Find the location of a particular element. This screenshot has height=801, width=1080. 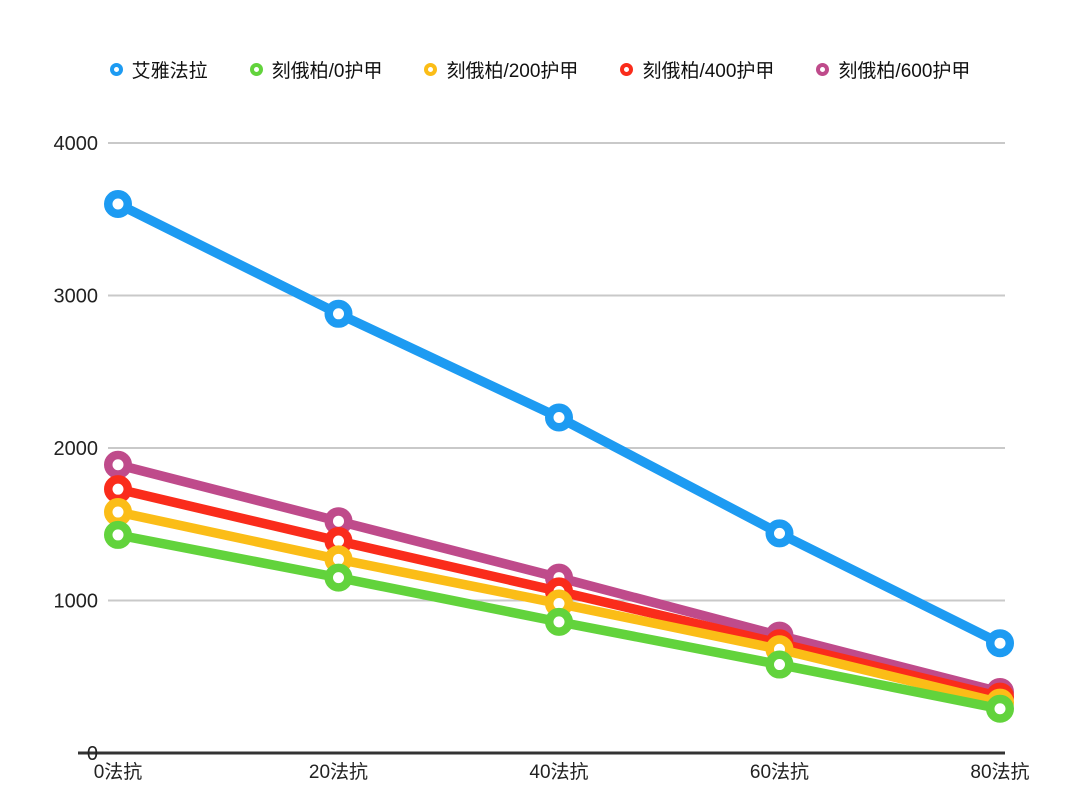

x-tick-label: 20法抗 is located at coordinates (338, 772).